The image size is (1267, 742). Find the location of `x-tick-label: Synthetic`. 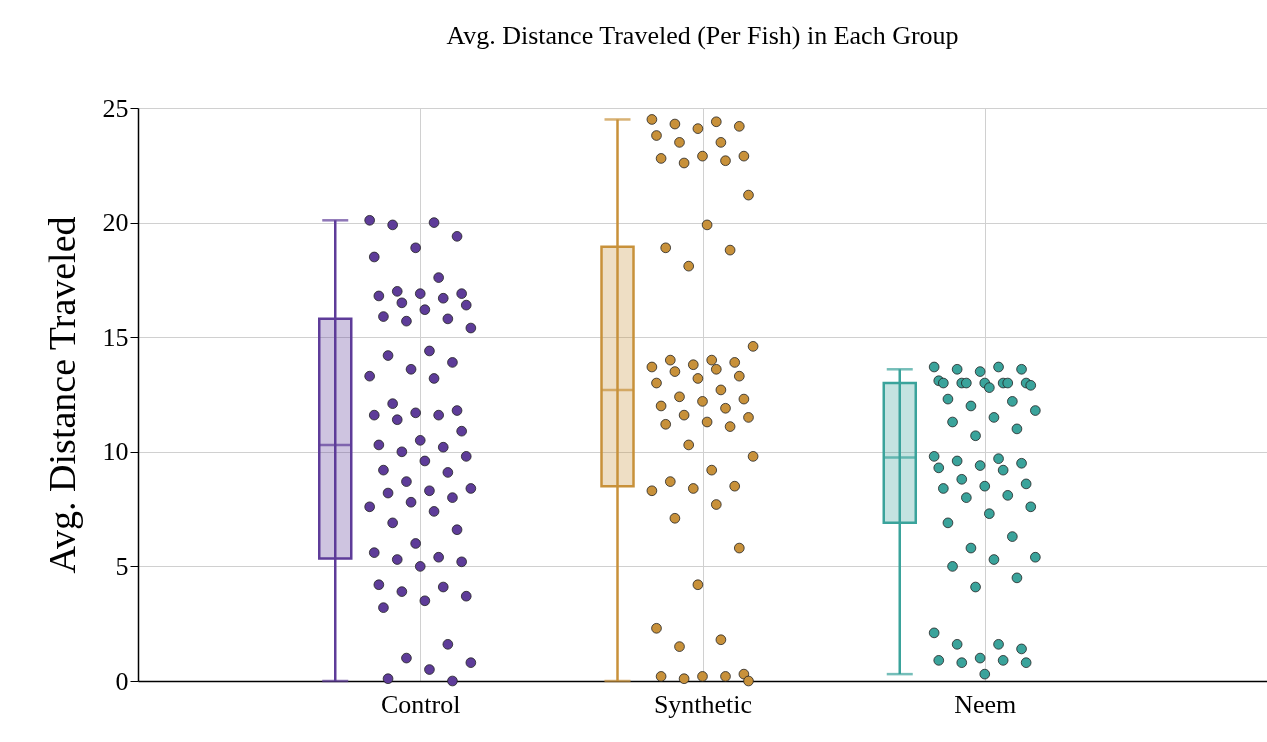

x-tick-label: Synthetic is located at coordinates (703, 704).